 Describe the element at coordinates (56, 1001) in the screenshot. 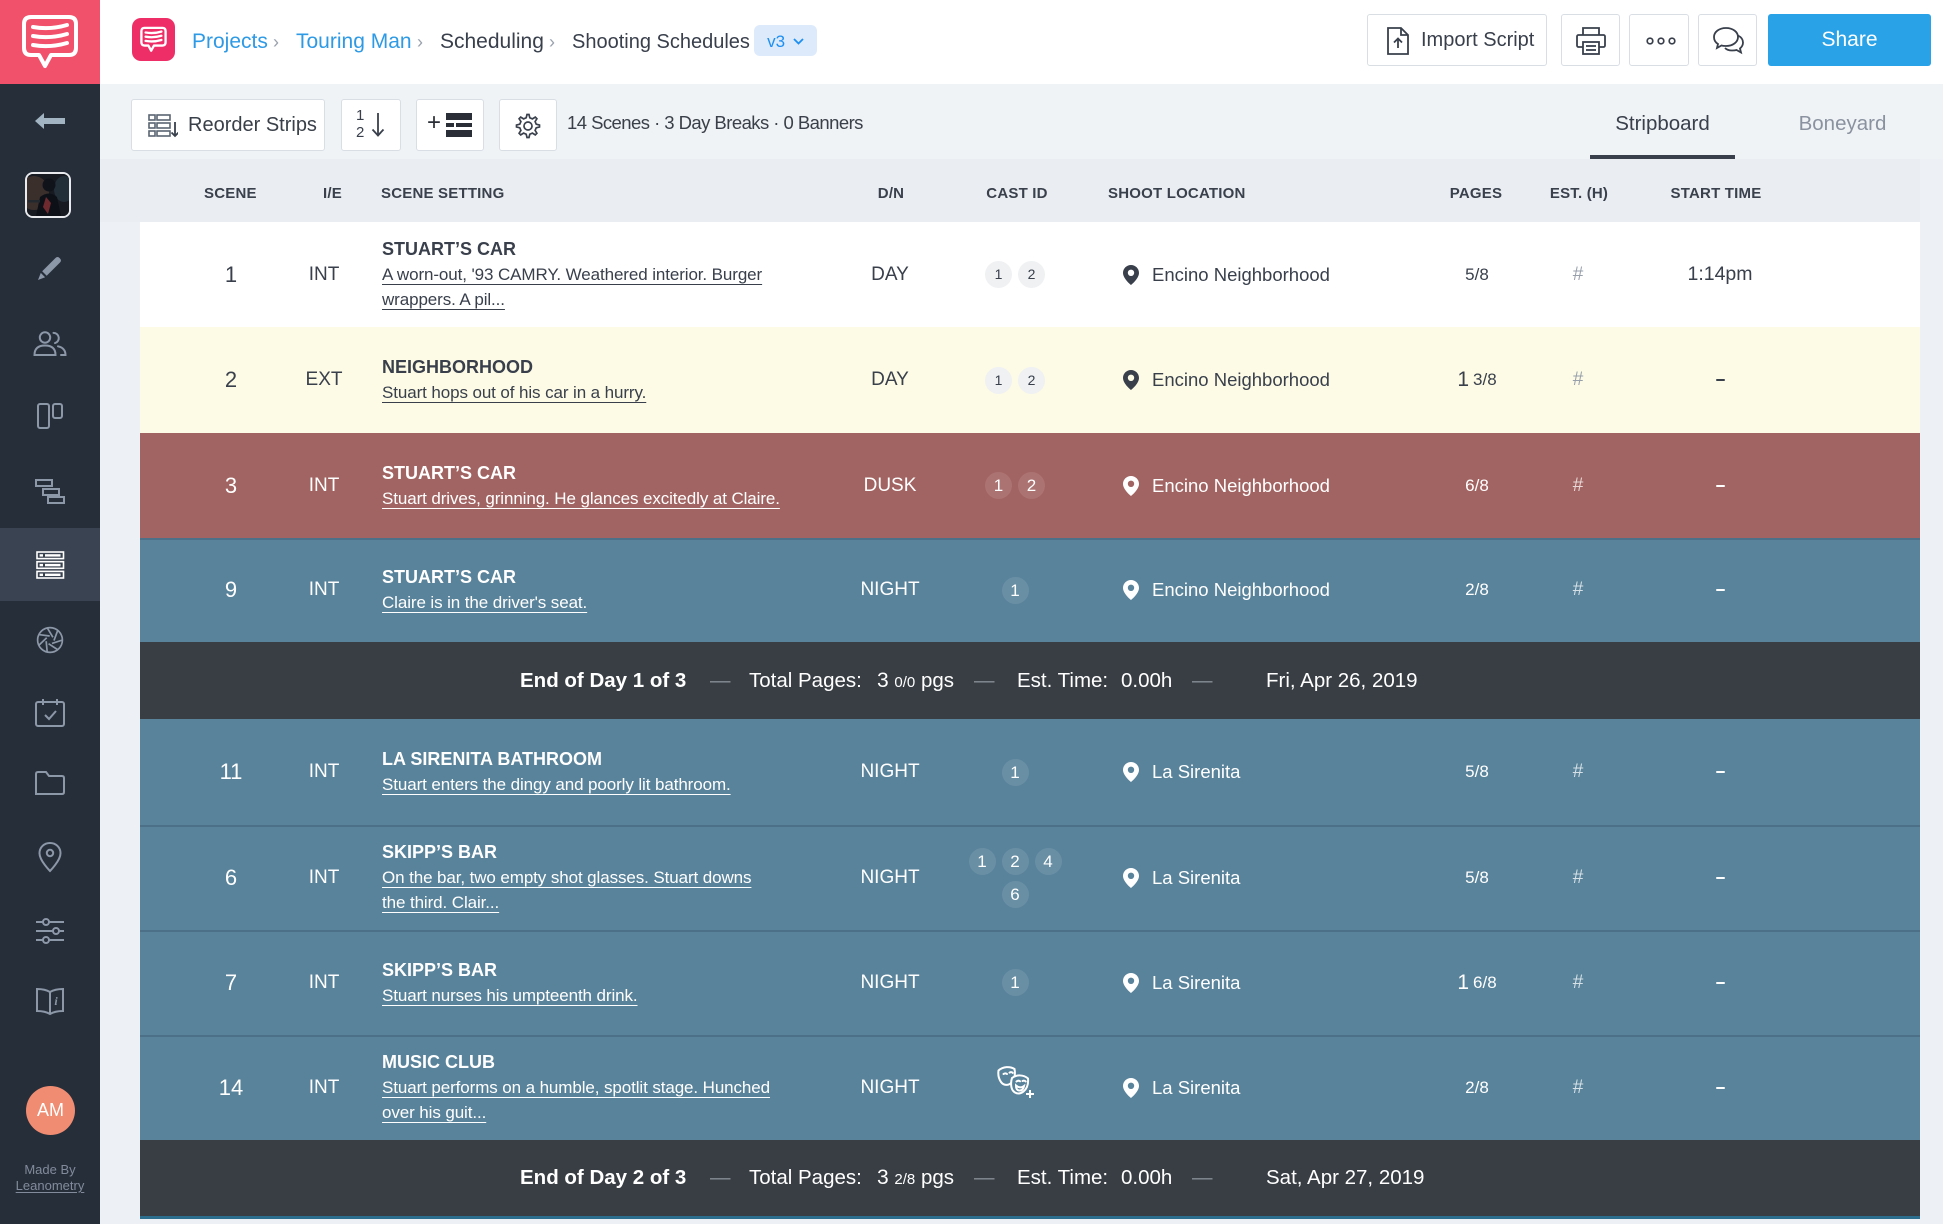

I see `svg-text: i` at that location.